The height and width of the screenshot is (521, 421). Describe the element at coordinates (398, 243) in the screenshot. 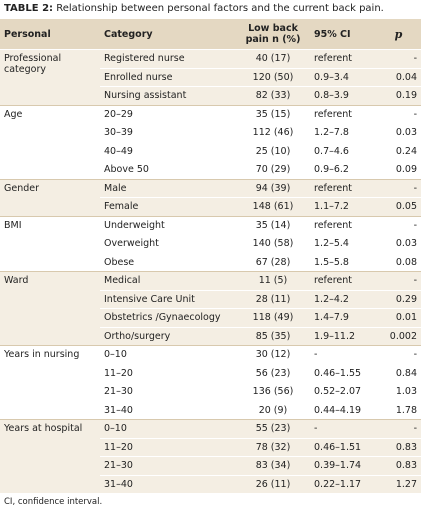

I see `table-cell: 0.03` at that location.